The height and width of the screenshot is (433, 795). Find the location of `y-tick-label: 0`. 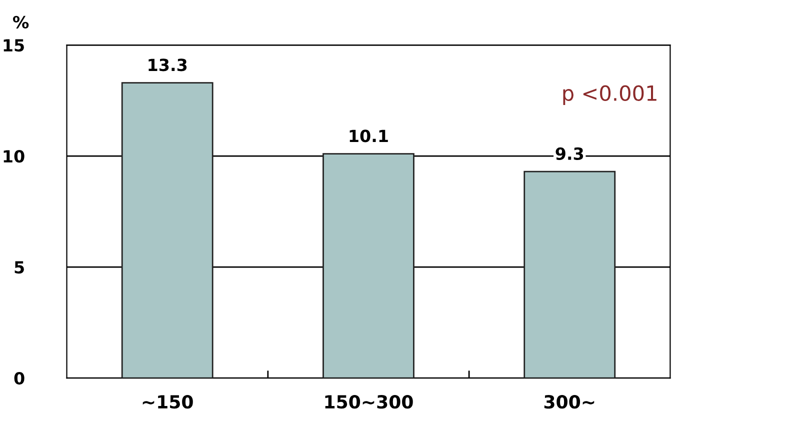

y-tick-label: 0 is located at coordinates (19, 378).